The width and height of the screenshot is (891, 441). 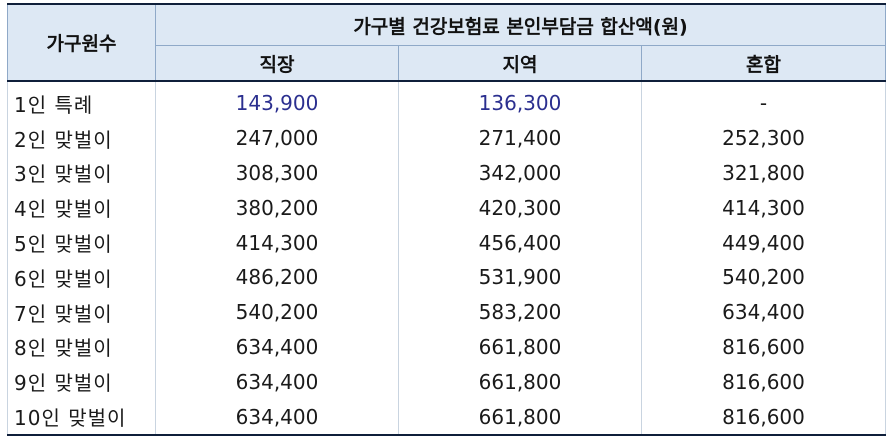 I want to click on table-row: 2인 맞벌이 247,000 271,400 252,300, so click(x=447, y=138).